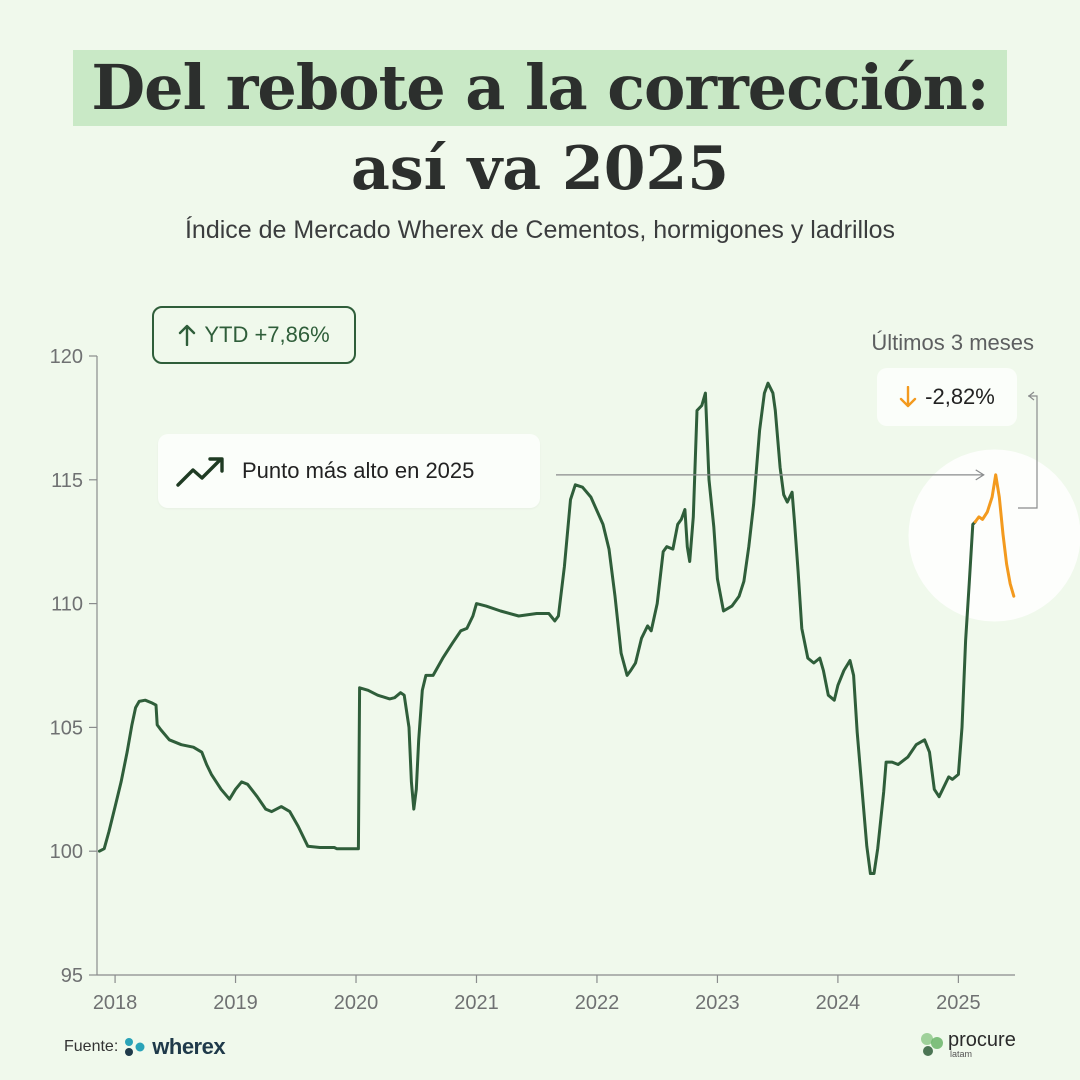 Image resolution: width=1080 pixels, height=1080 pixels. I want to click on title-line-1: Del rebote a la corrección:, so click(540, 88).